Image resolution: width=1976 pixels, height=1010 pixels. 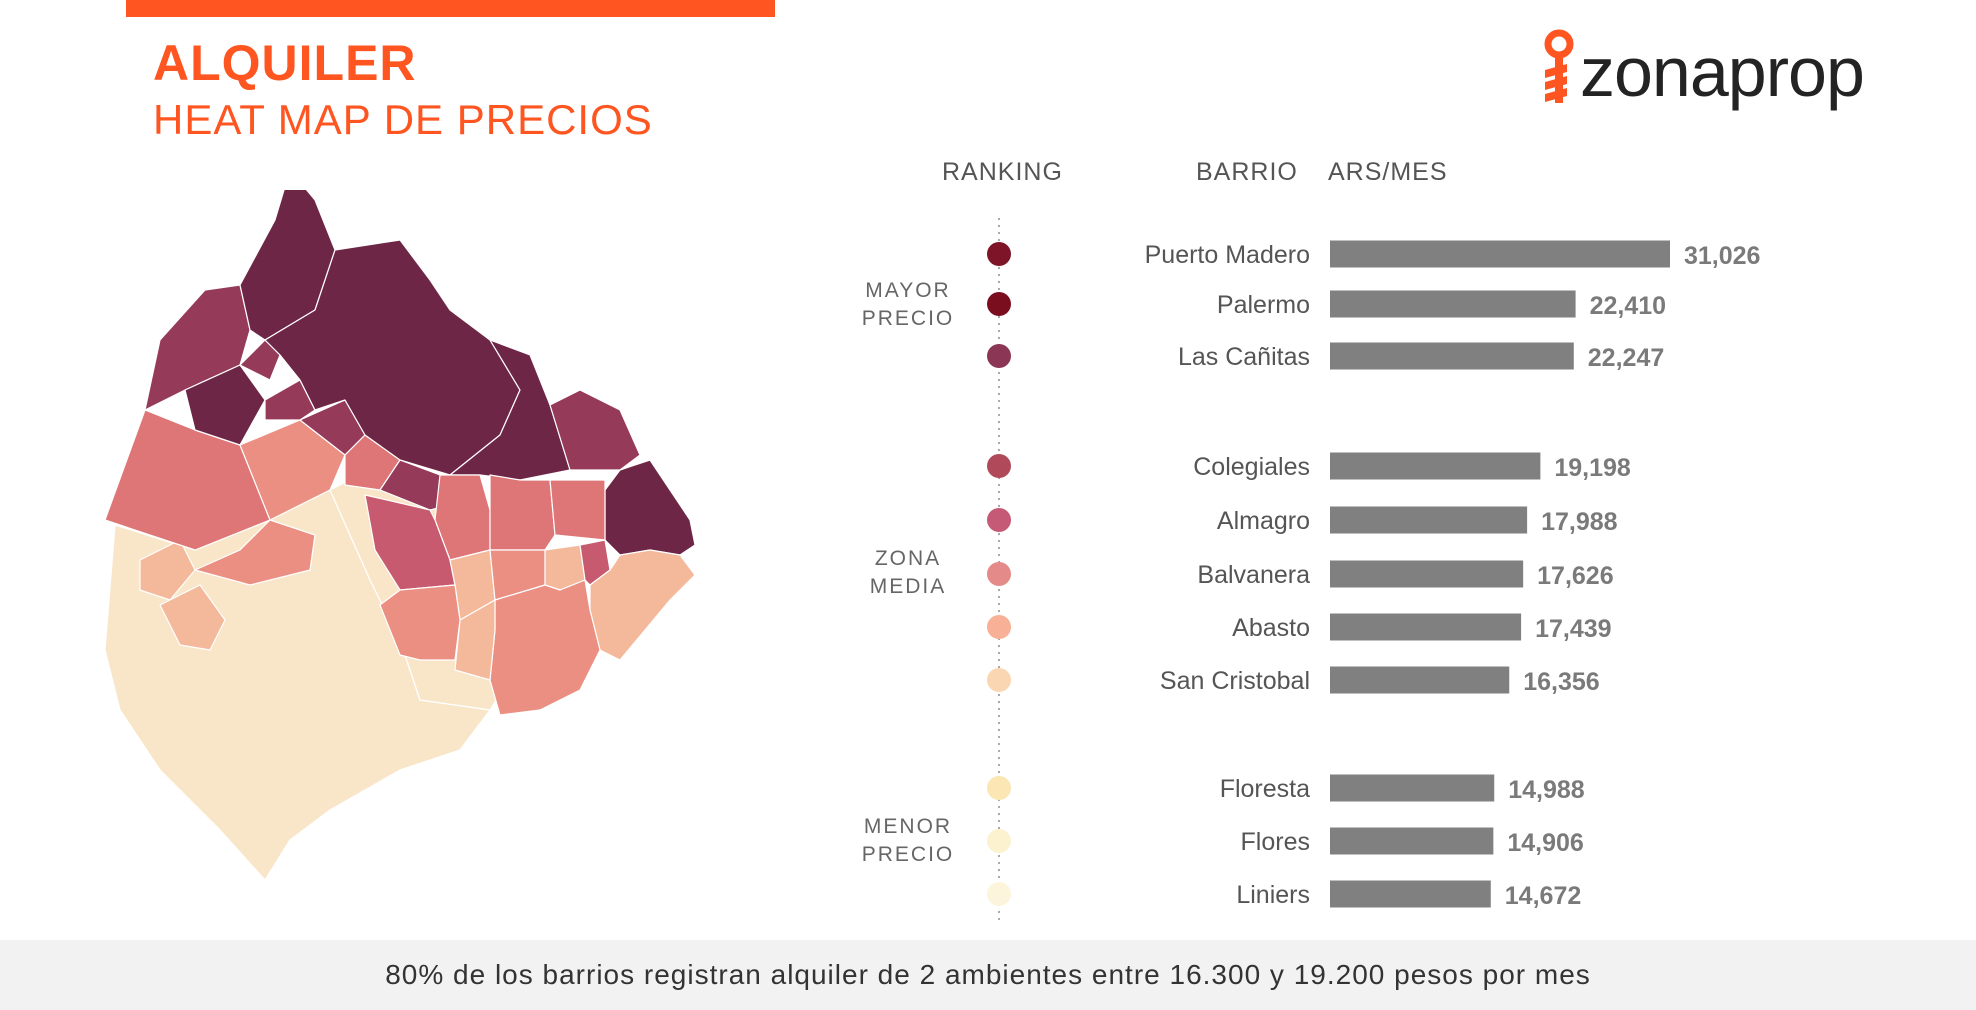 What do you see at coordinates (907, 290) in the screenshot?
I see `group-label-line1: MAYOR` at bounding box center [907, 290].